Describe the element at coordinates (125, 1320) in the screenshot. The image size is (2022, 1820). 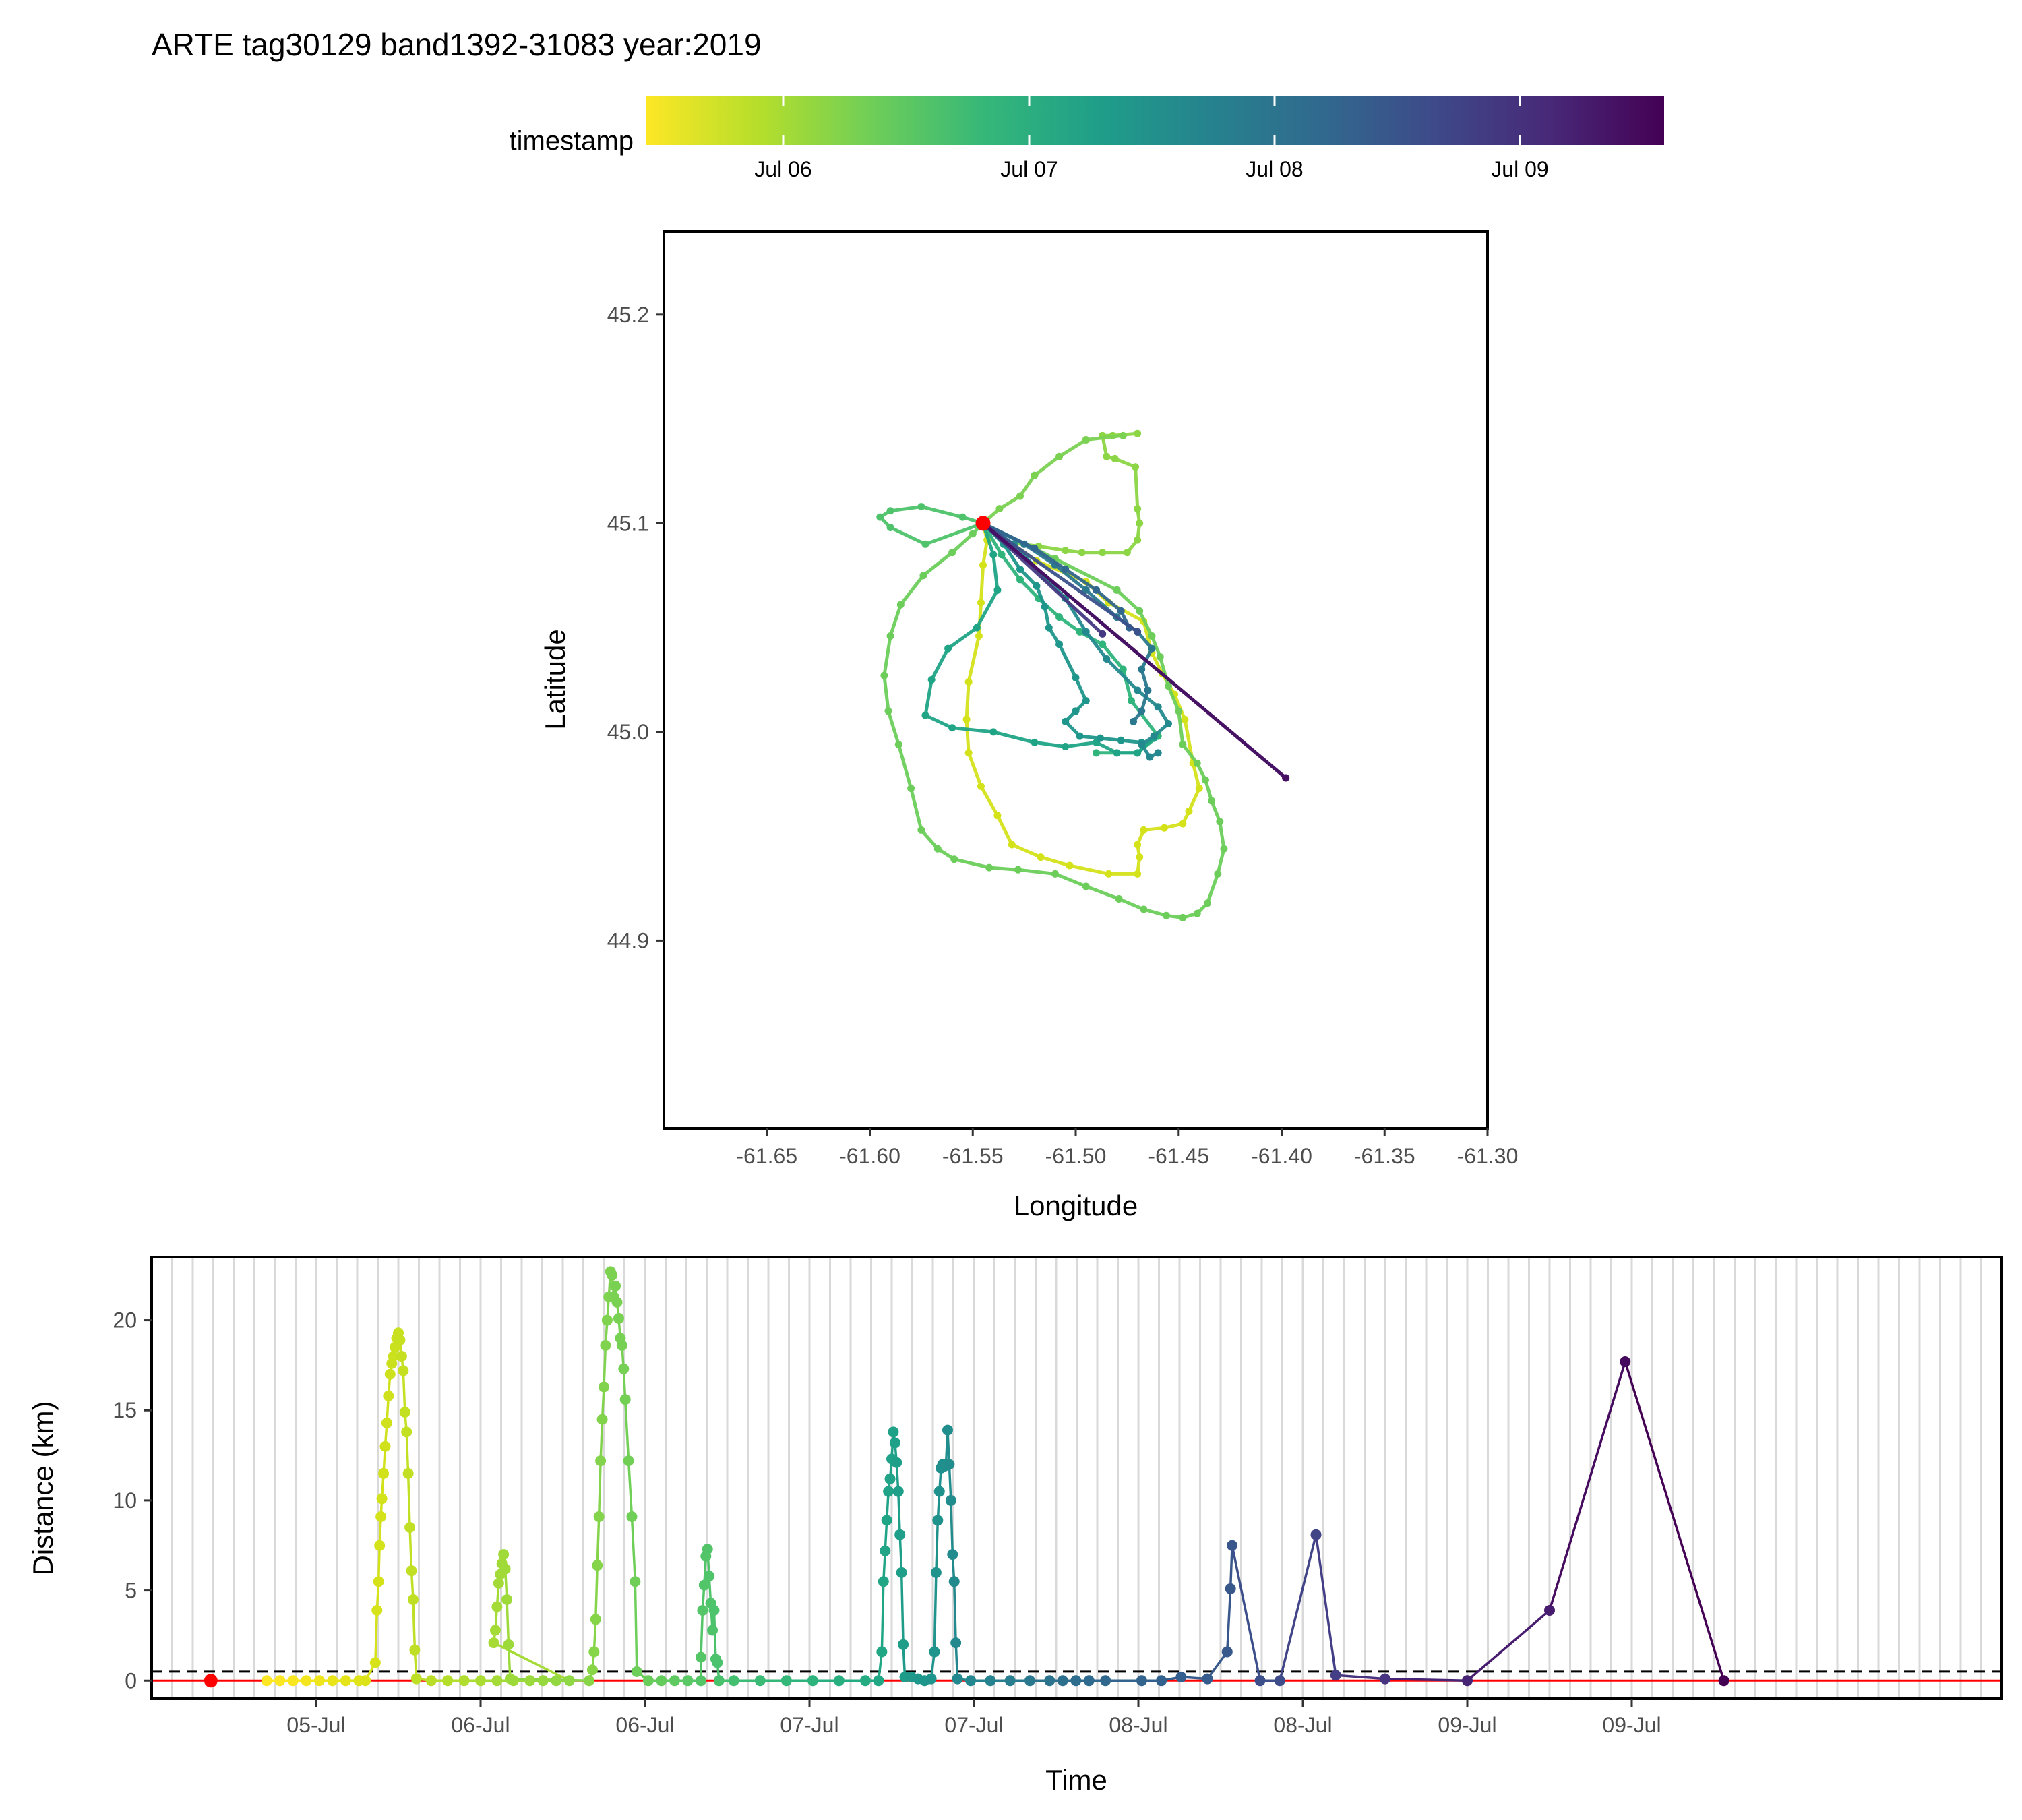
I see `distance-y-tick-label: 20` at that location.